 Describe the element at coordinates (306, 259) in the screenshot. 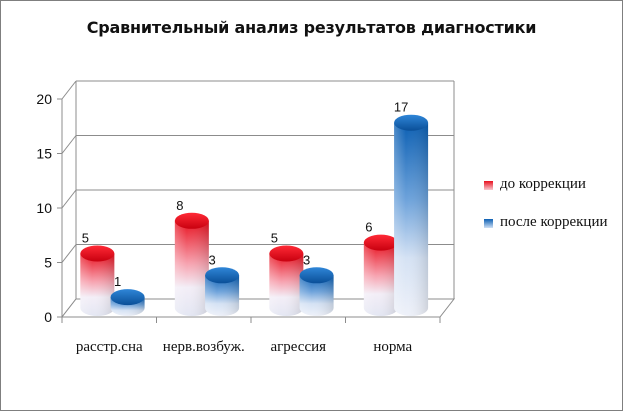

I see `data-label-1-2: 3` at that location.